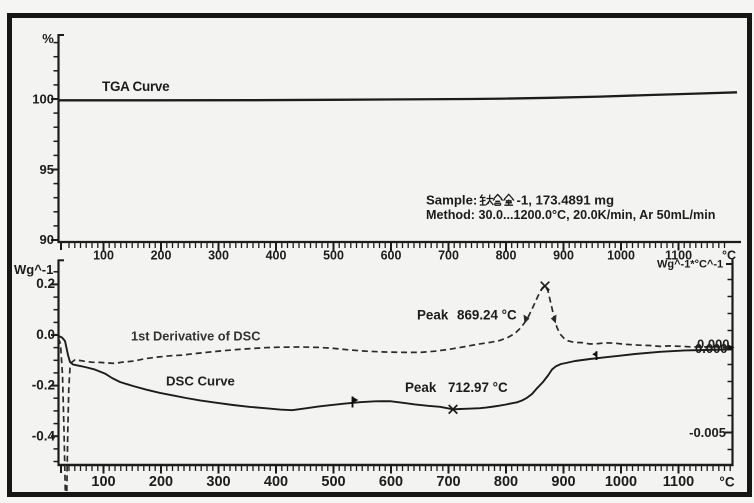 This screenshot has height=503, width=754. What do you see at coordinates (33, 269) in the screenshot?
I see `svg-text: Wg^-1` at bounding box center [33, 269].